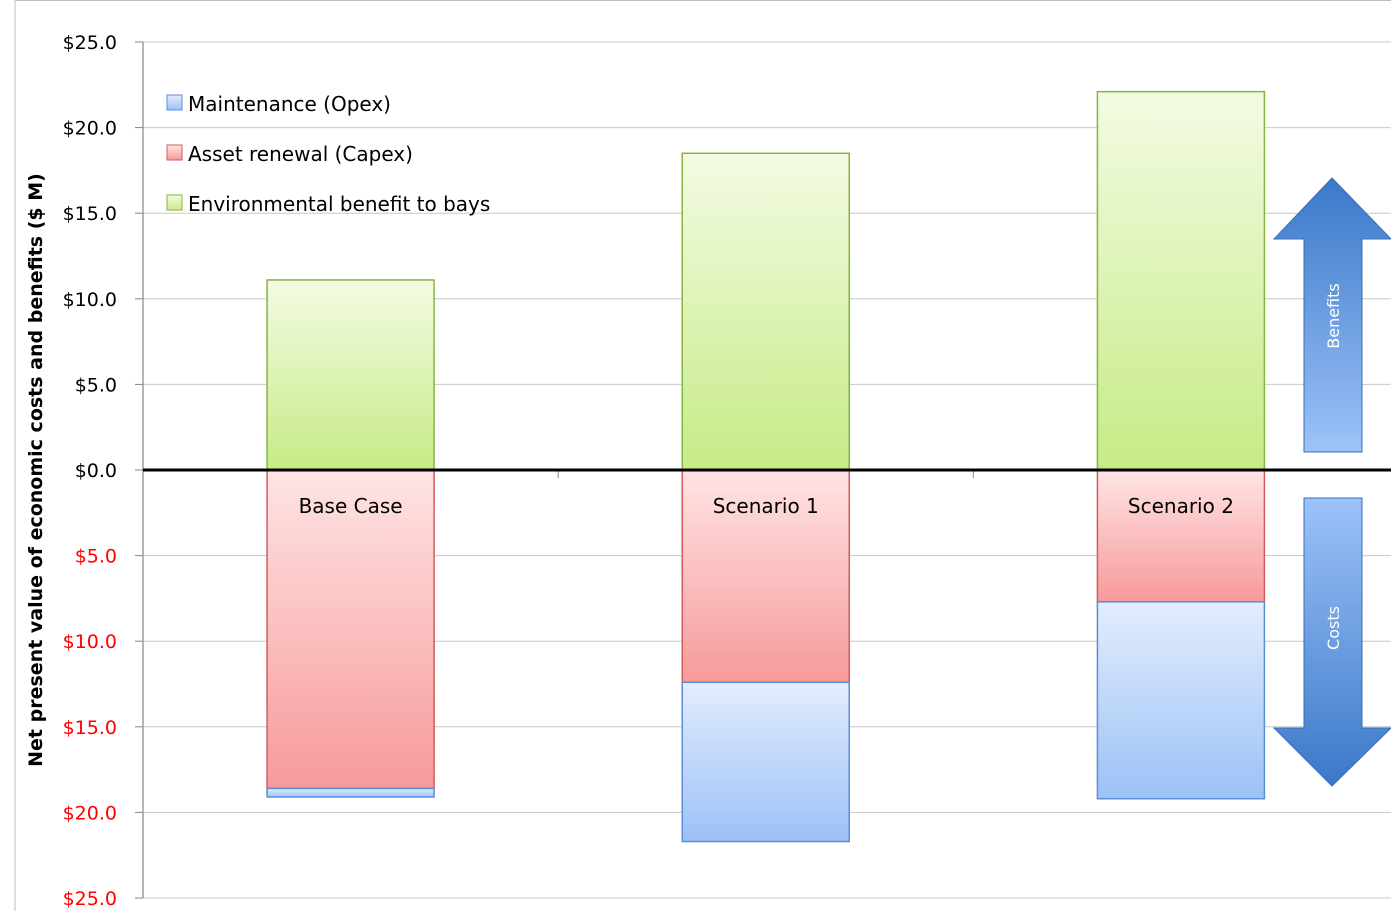 This screenshot has height=911, width=1391. I want to click on category-labels: Base Case Scenario 1 Scenario 2, so click(766, 506).